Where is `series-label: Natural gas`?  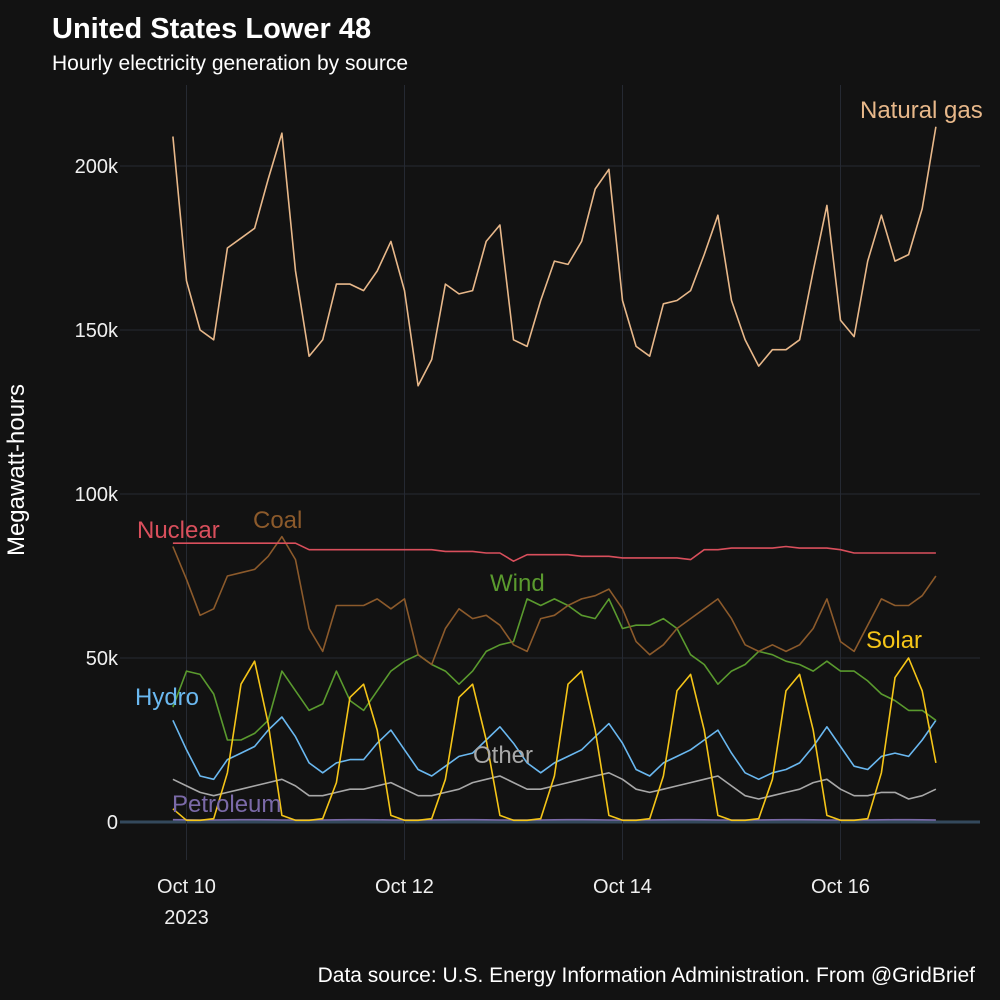
series-label: Natural gas is located at coordinates (921, 110).